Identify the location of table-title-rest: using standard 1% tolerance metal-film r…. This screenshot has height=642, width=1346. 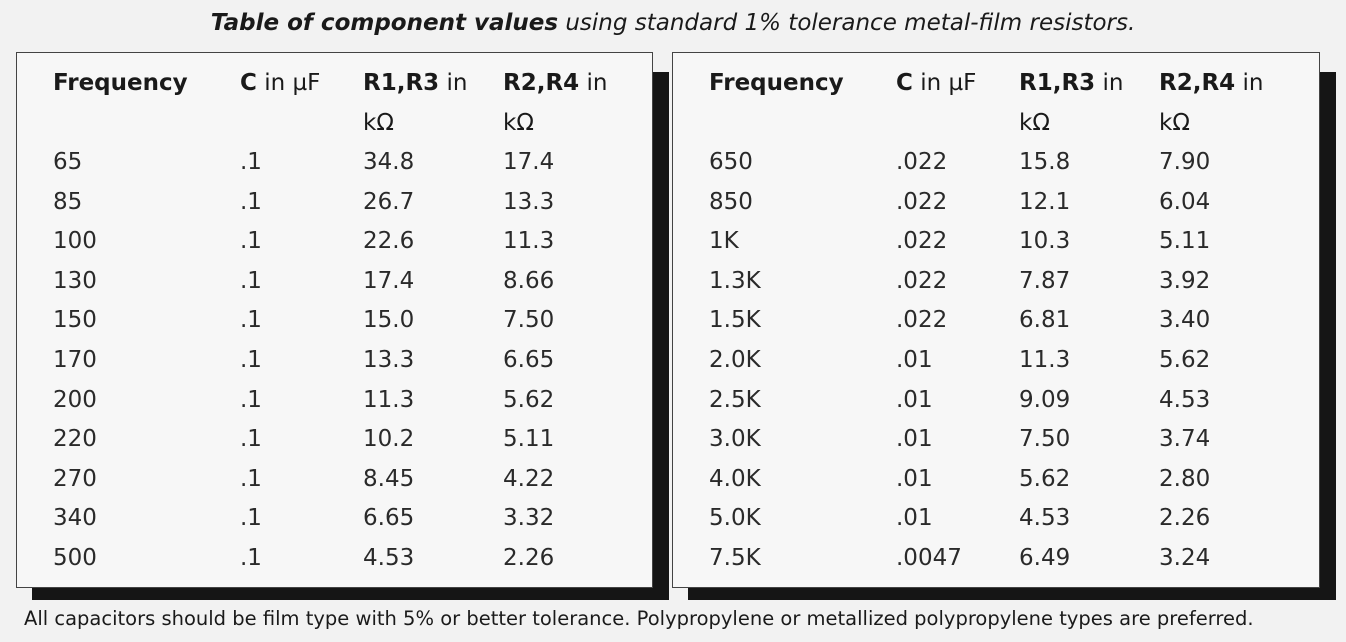
(847, 23).